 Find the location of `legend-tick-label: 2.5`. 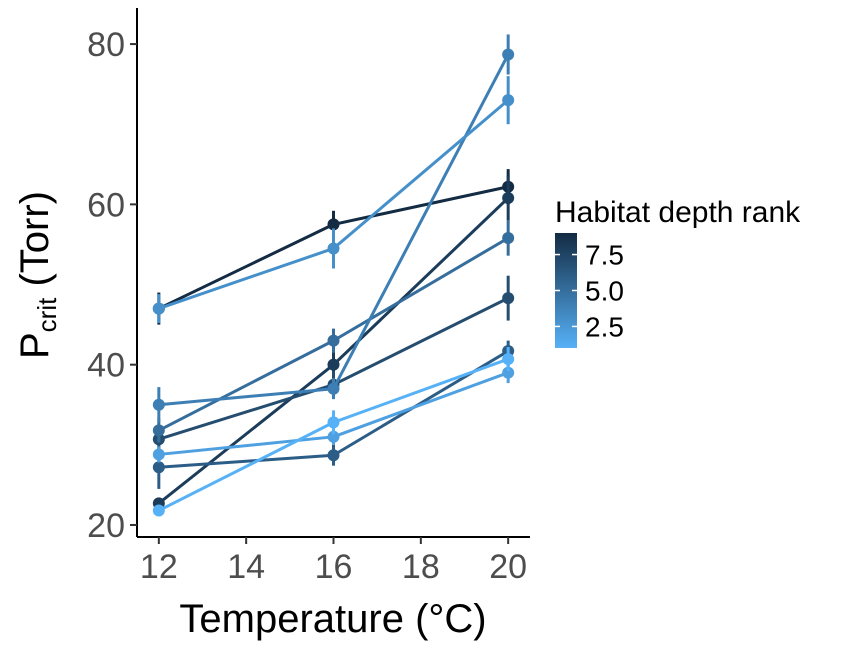

legend-tick-label: 2.5 is located at coordinates (604, 326).